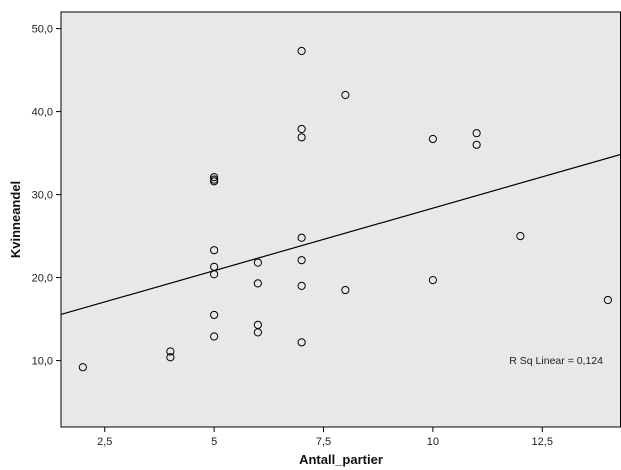  Describe the element at coordinates (433, 442) in the screenshot. I see `x-tick-label: 10` at that location.